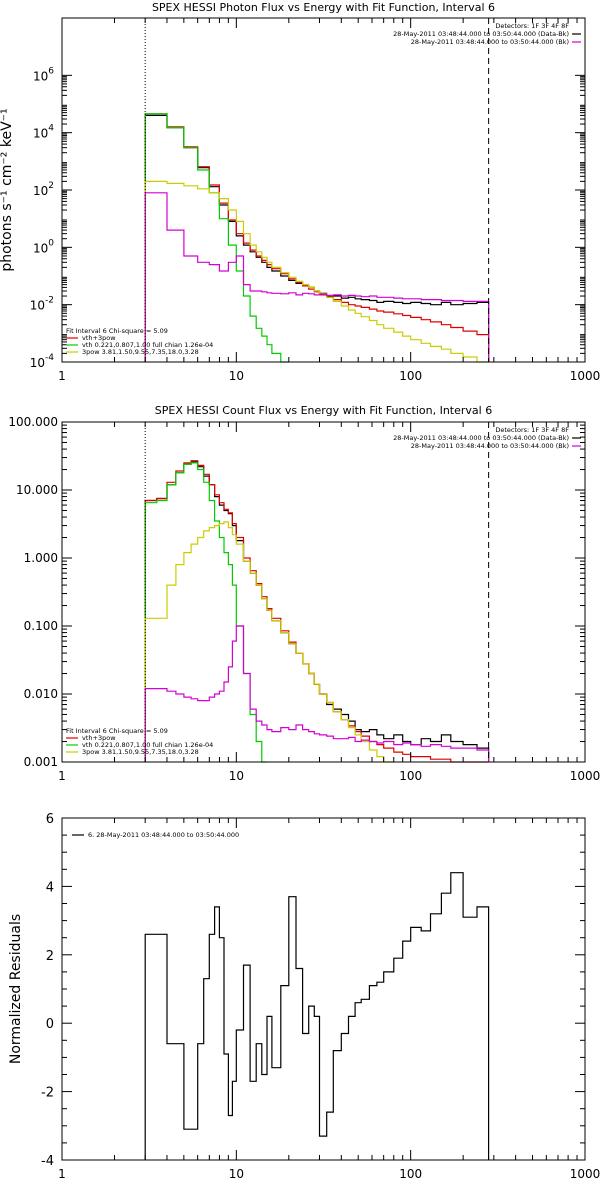 This screenshot has width=600, height=1204. I want to click on y-tick-label: 10⁻², so click(42, 304).